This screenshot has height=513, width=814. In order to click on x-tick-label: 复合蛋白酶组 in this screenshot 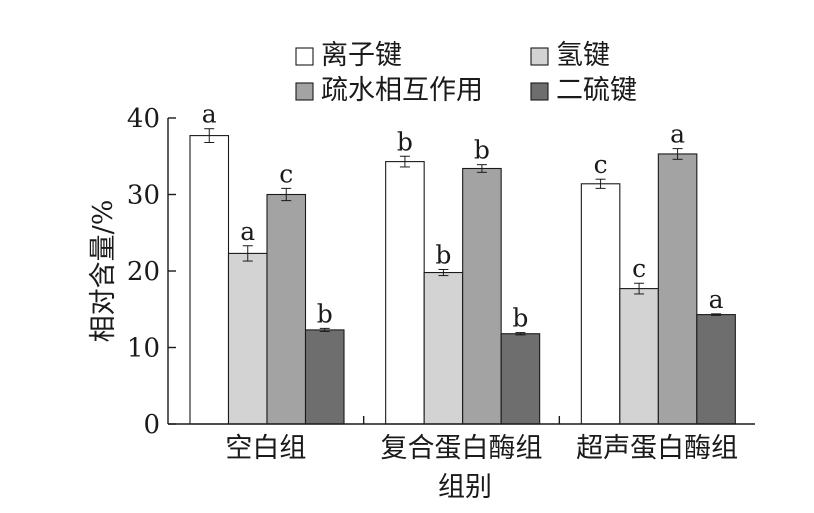, I will do `click(462, 448)`.